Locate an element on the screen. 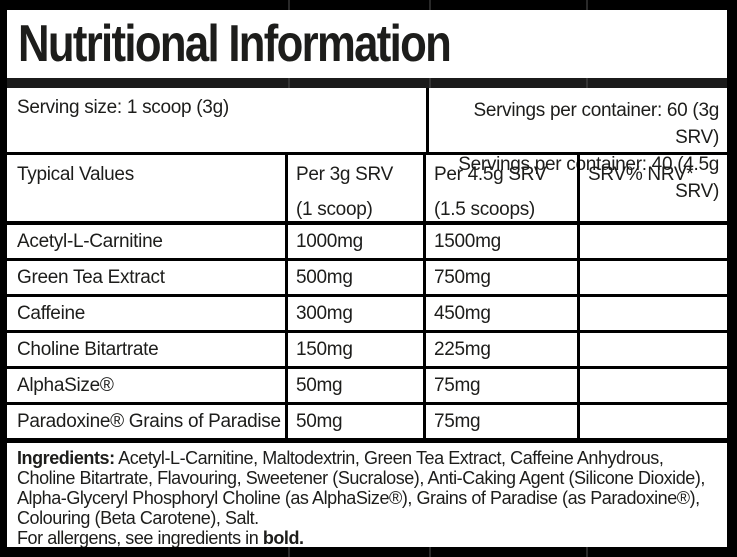 This screenshot has height=557, width=737. header-typical-values: Typical Values is located at coordinates (147, 188).